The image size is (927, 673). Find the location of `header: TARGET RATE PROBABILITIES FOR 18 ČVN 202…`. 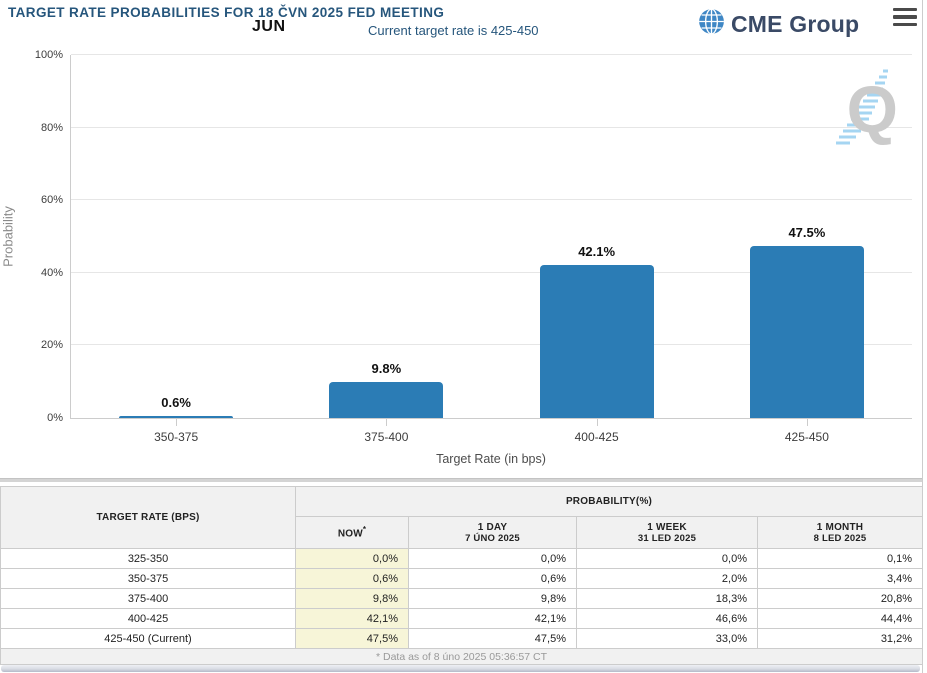

header: TARGET RATE PROBABILITIES FOR 18 ČVN 202… is located at coordinates (461, 24).